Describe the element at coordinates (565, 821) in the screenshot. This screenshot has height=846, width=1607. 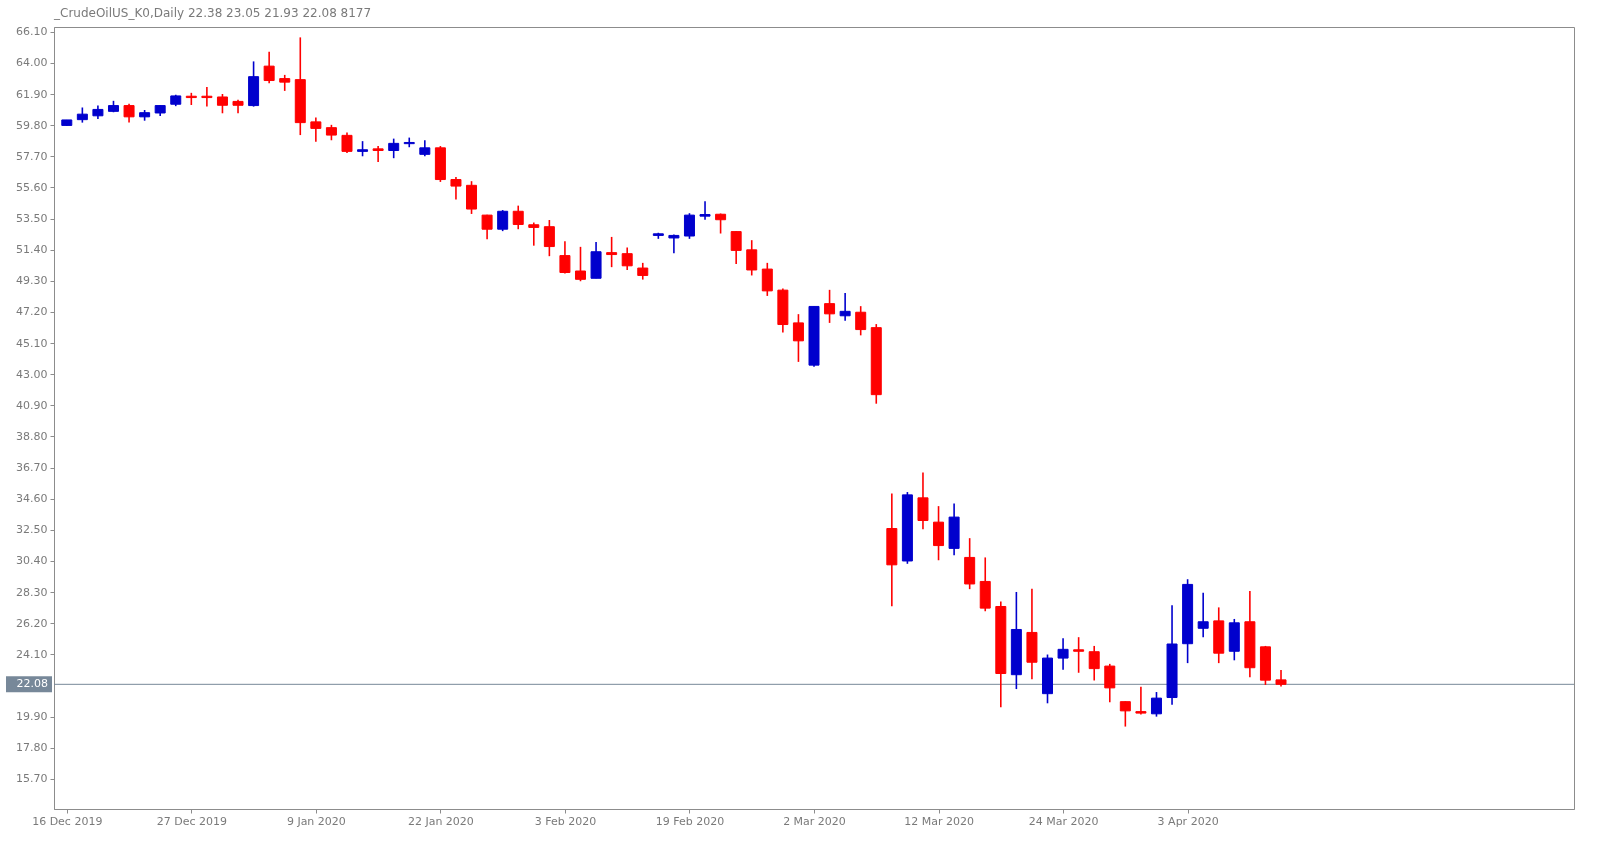
I see `x-tick-label: 3 Feb 2020` at that location.